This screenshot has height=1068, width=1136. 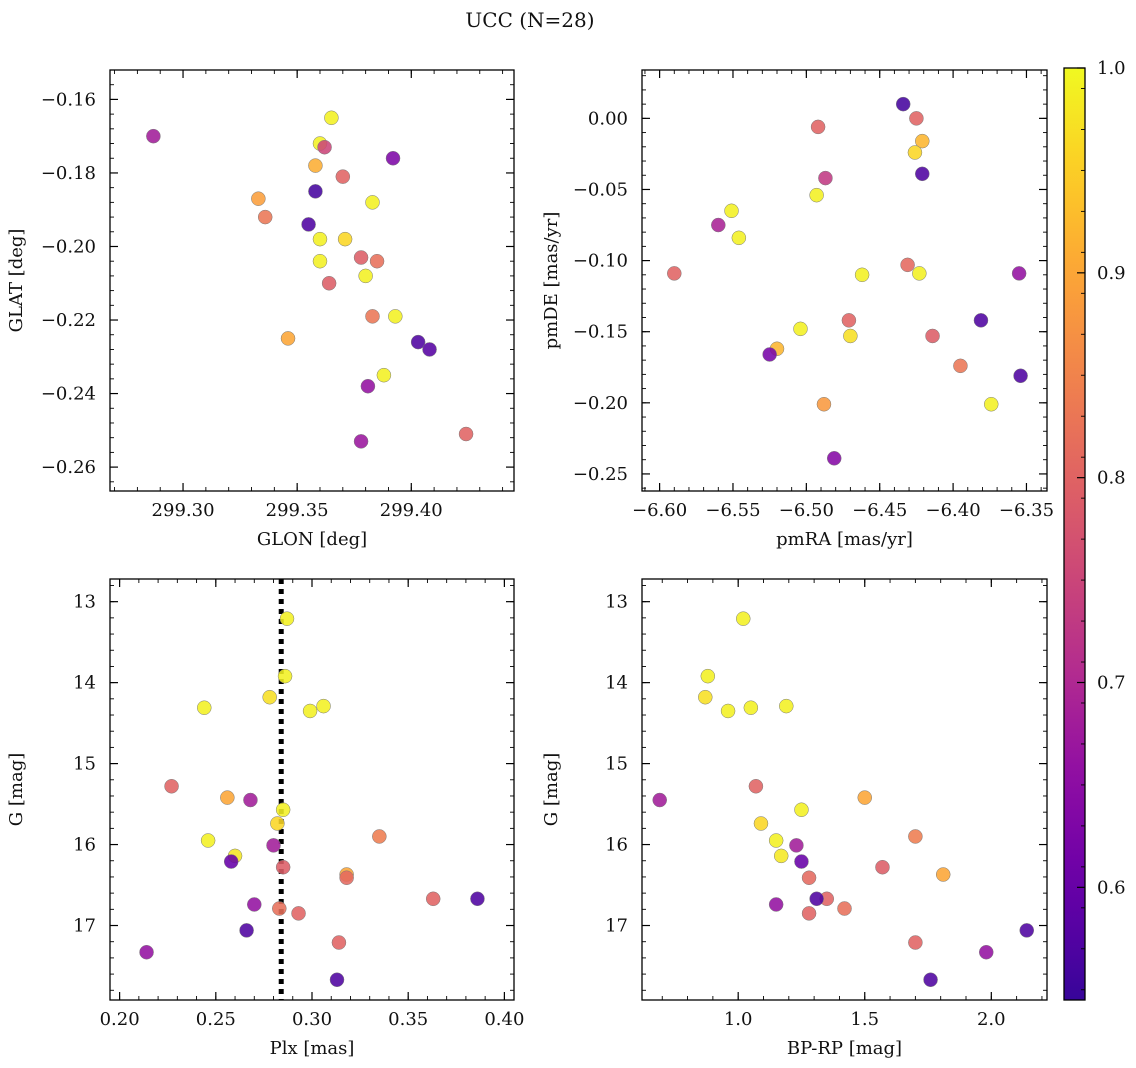 What do you see at coordinates (600, 332) in the screenshot?
I see `y-tick-label: −0.15` at bounding box center [600, 332].